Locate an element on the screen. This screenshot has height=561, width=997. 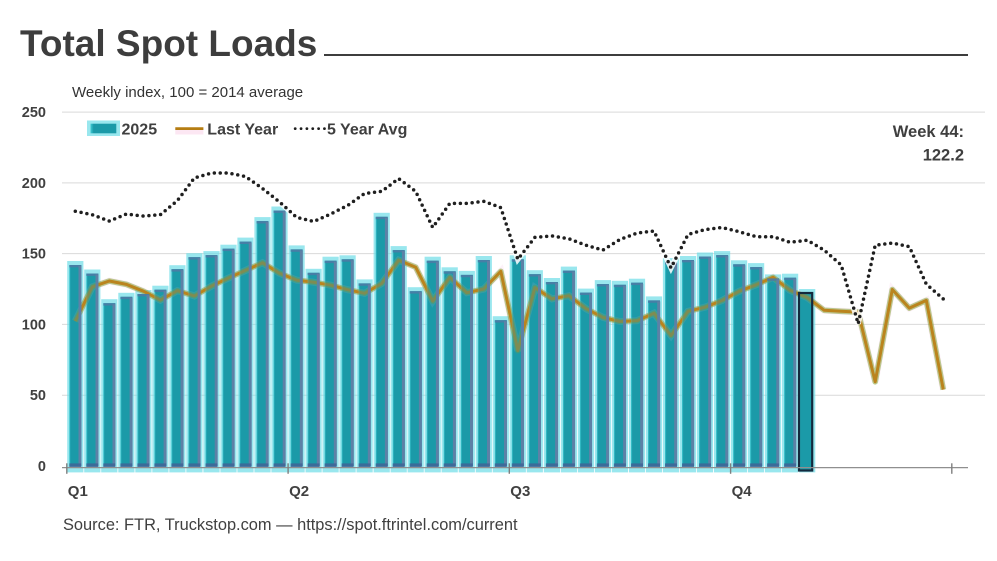
svg-text: 2025 is located at coordinates (140, 130).